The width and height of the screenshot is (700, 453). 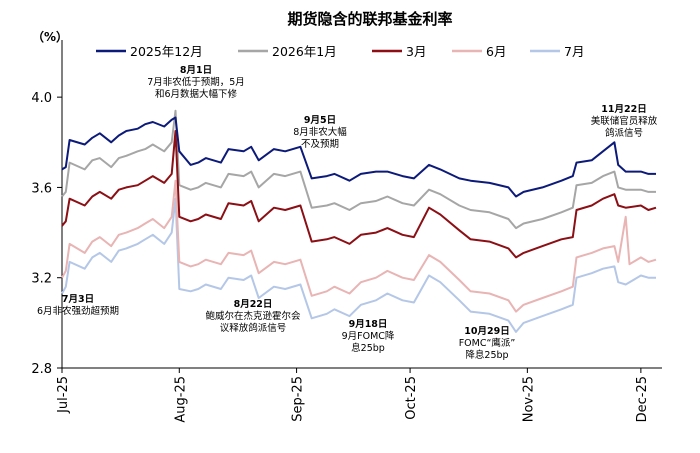 What do you see at coordinates (196, 70) in the screenshot?
I see `annotation-date: 8月1日` at bounding box center [196, 70].